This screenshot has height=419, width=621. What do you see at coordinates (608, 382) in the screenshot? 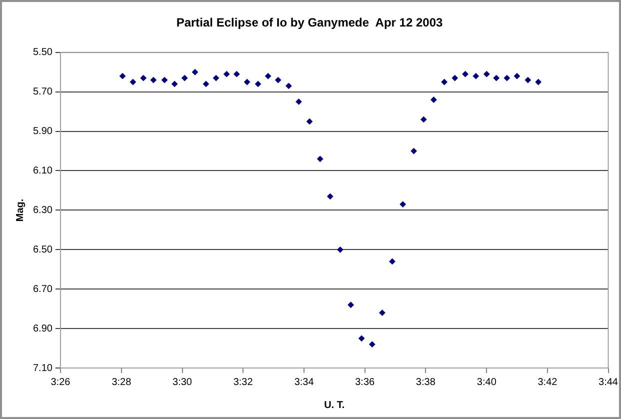
I see `x-tick-label: 3:44` at bounding box center [608, 382].